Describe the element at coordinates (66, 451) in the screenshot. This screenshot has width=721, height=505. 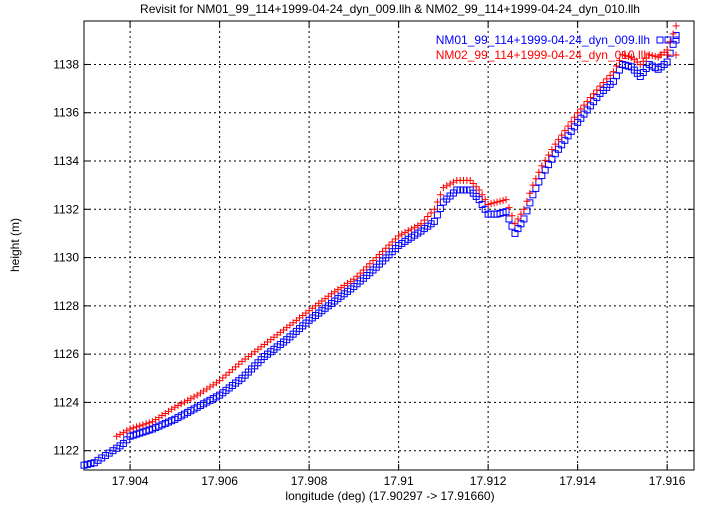
I see `y-tick-label: 1122` at that location.